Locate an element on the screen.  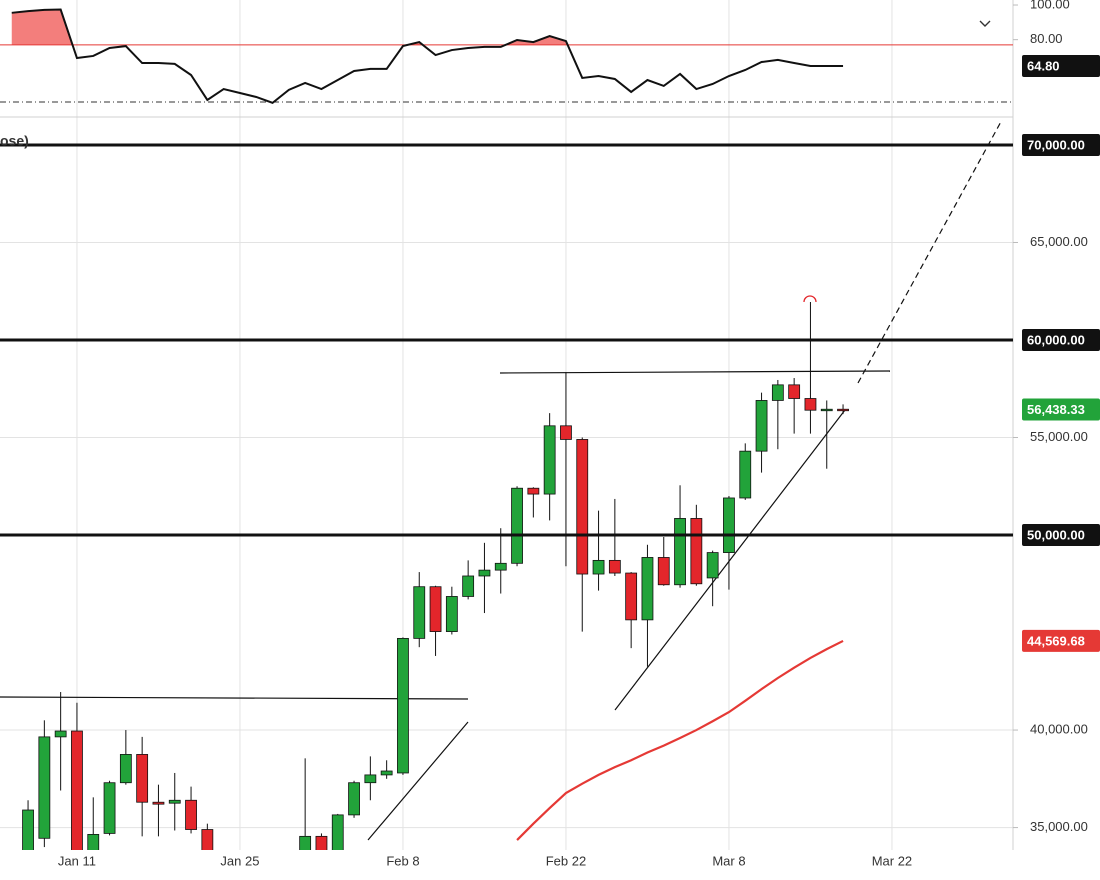
chart-title: ose) is located at coordinates (14, 141).